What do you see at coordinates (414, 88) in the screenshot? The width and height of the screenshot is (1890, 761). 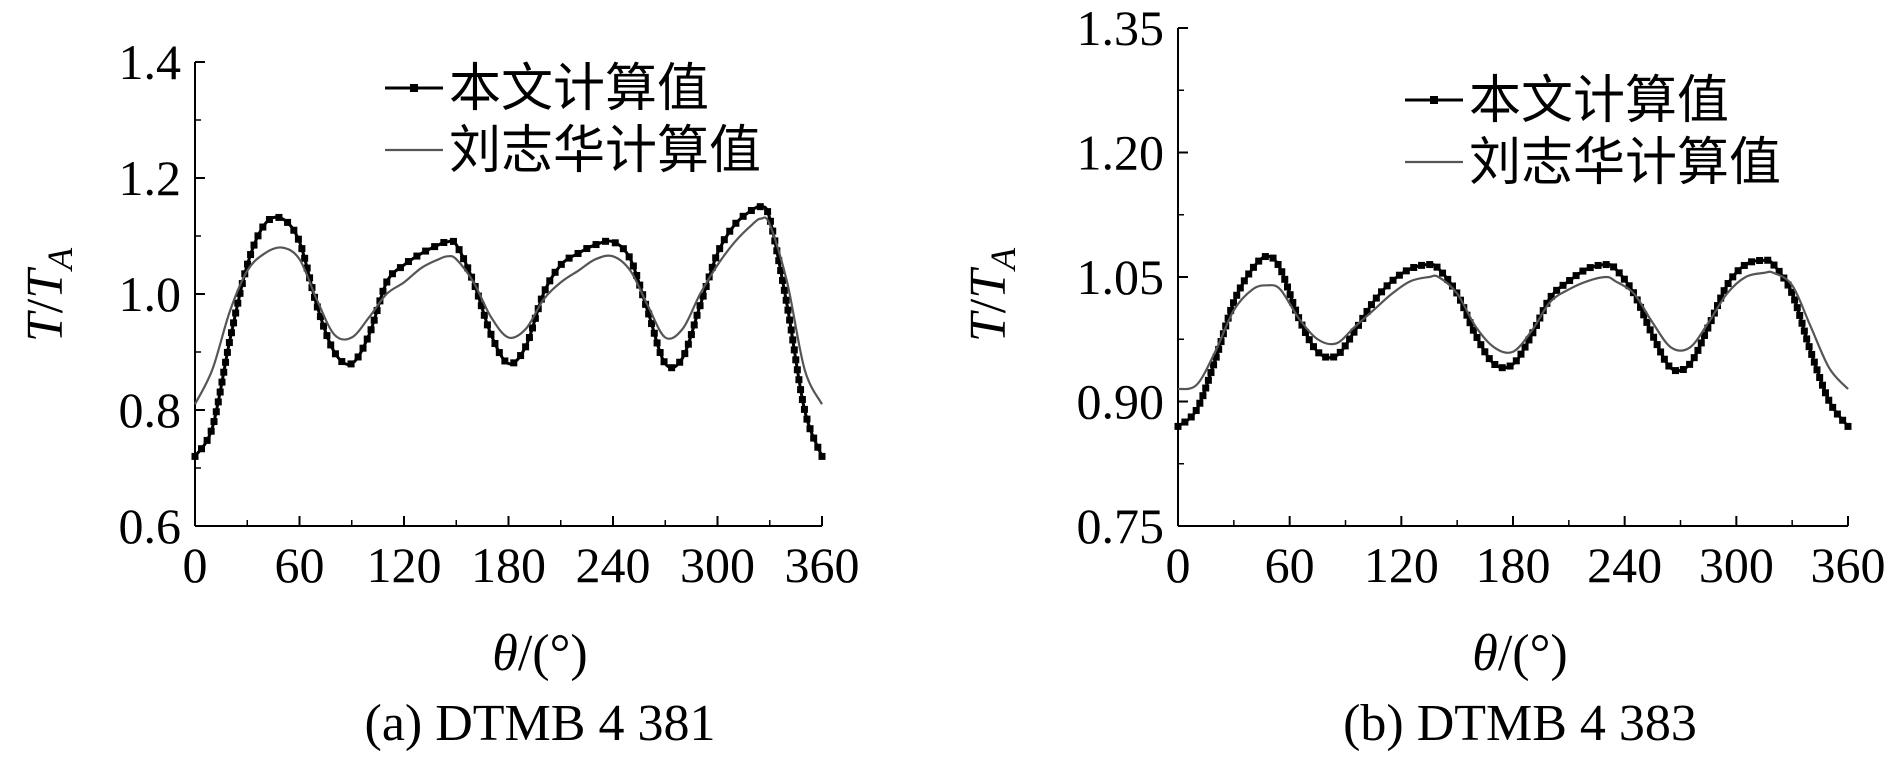 I see `legend-marker` at bounding box center [414, 88].